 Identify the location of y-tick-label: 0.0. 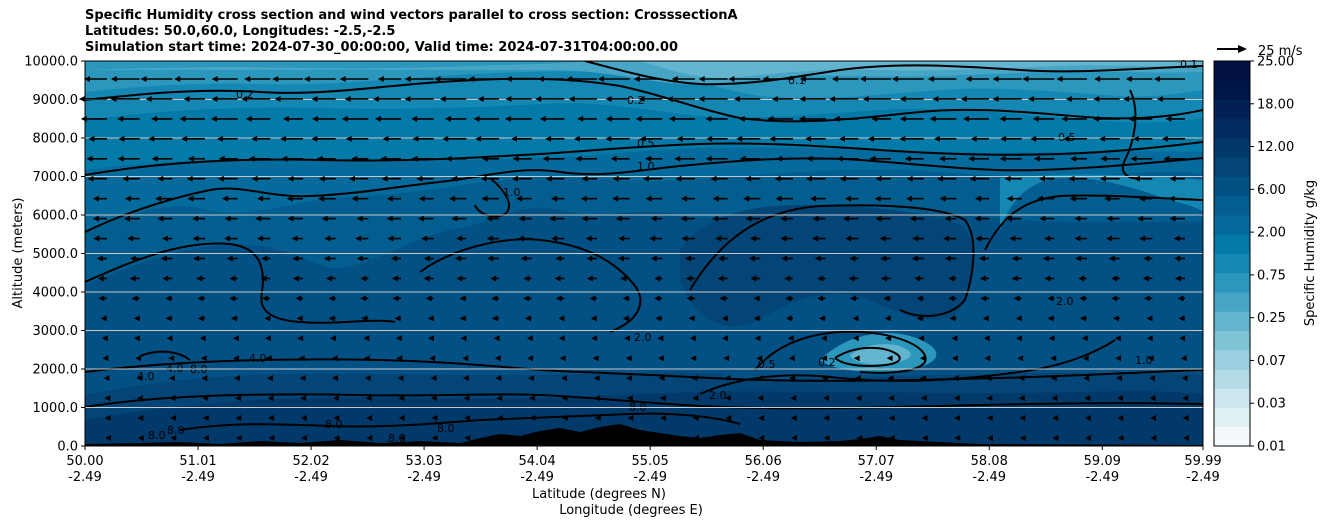
(67, 447).